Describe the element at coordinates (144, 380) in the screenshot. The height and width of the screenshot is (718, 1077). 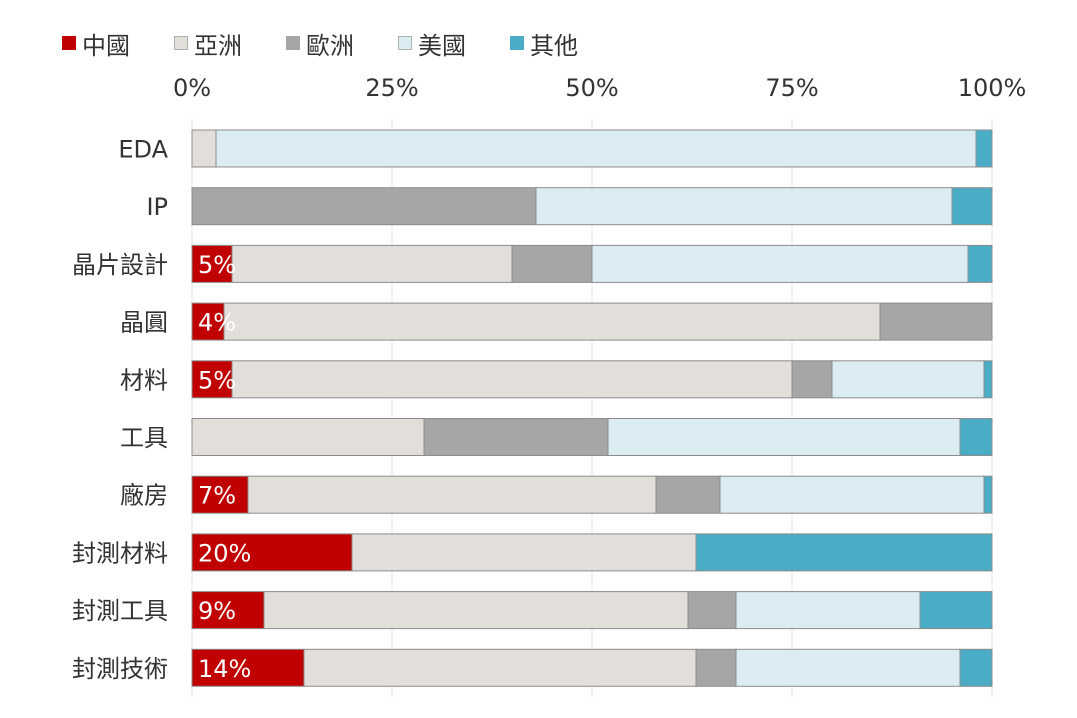
I see `category-label: 材料` at that location.